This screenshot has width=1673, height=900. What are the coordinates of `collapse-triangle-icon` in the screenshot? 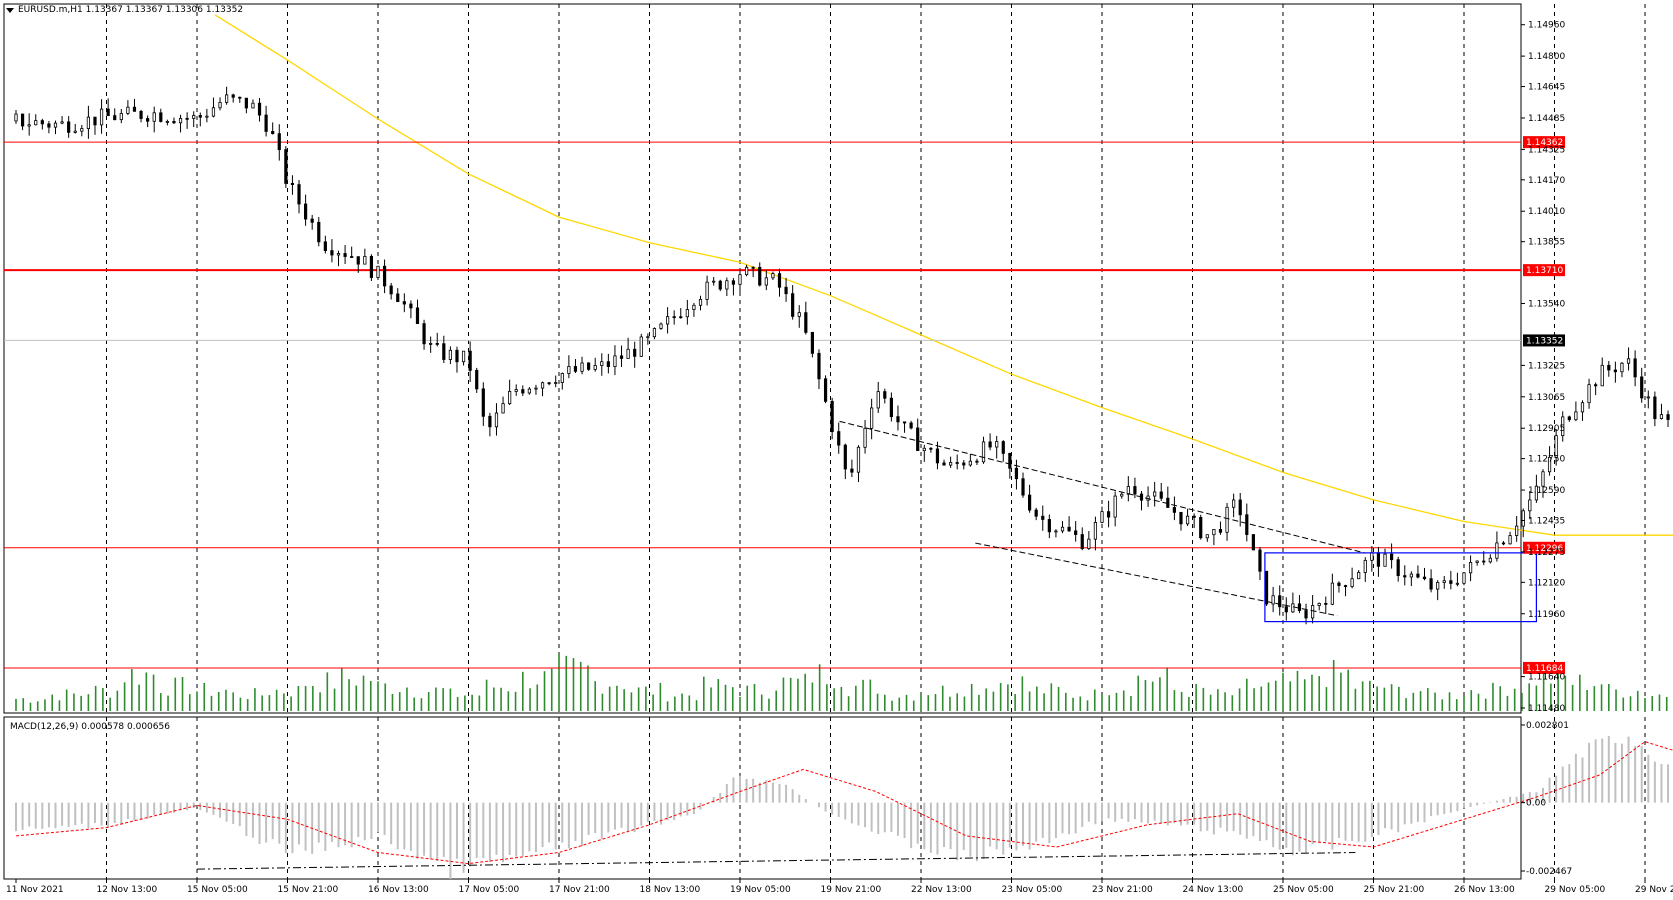 It's located at (10, 10).